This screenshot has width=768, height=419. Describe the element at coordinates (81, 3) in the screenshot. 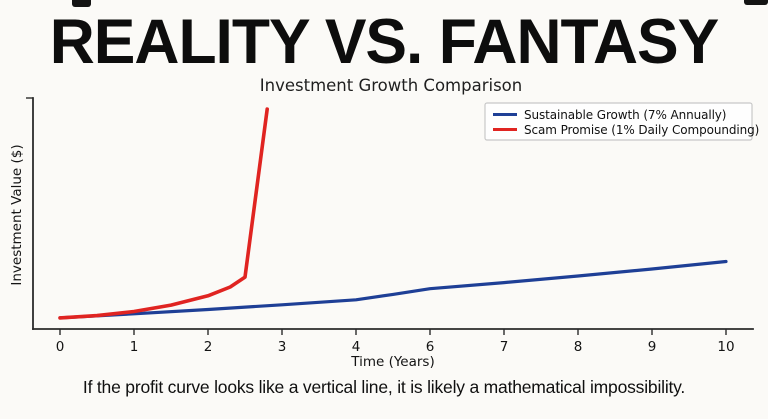

I see `cropped-artifact-left` at that location.